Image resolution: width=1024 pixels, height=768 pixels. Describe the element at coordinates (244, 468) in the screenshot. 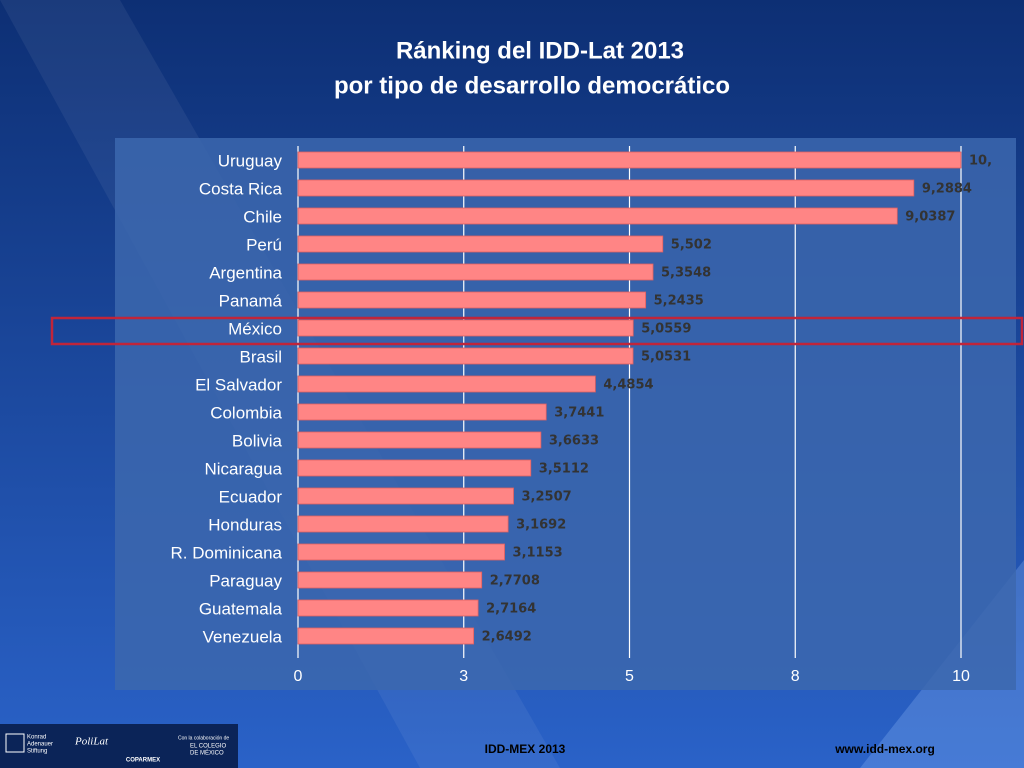

I see `y-tick-label: Nicaragua` at that location.